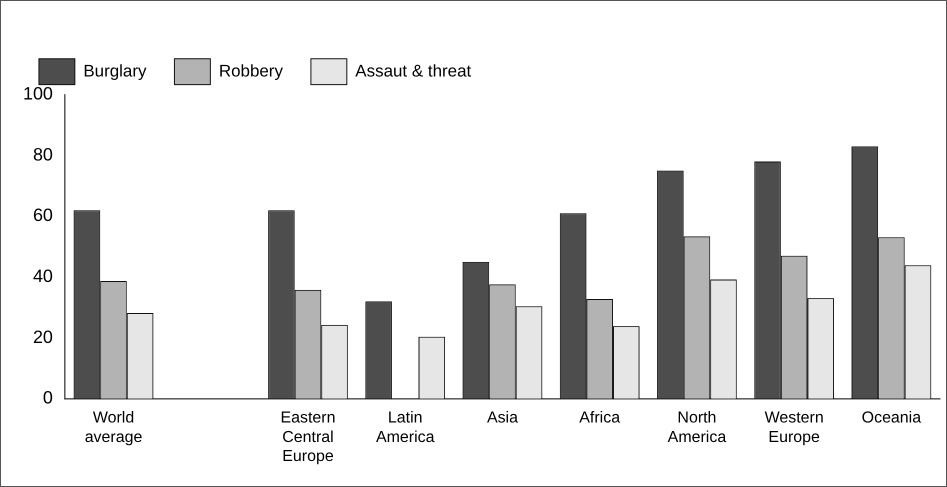 The image size is (947, 487). Describe the element at coordinates (115, 70) in the screenshot. I see `legend-label: Burglary` at that location.